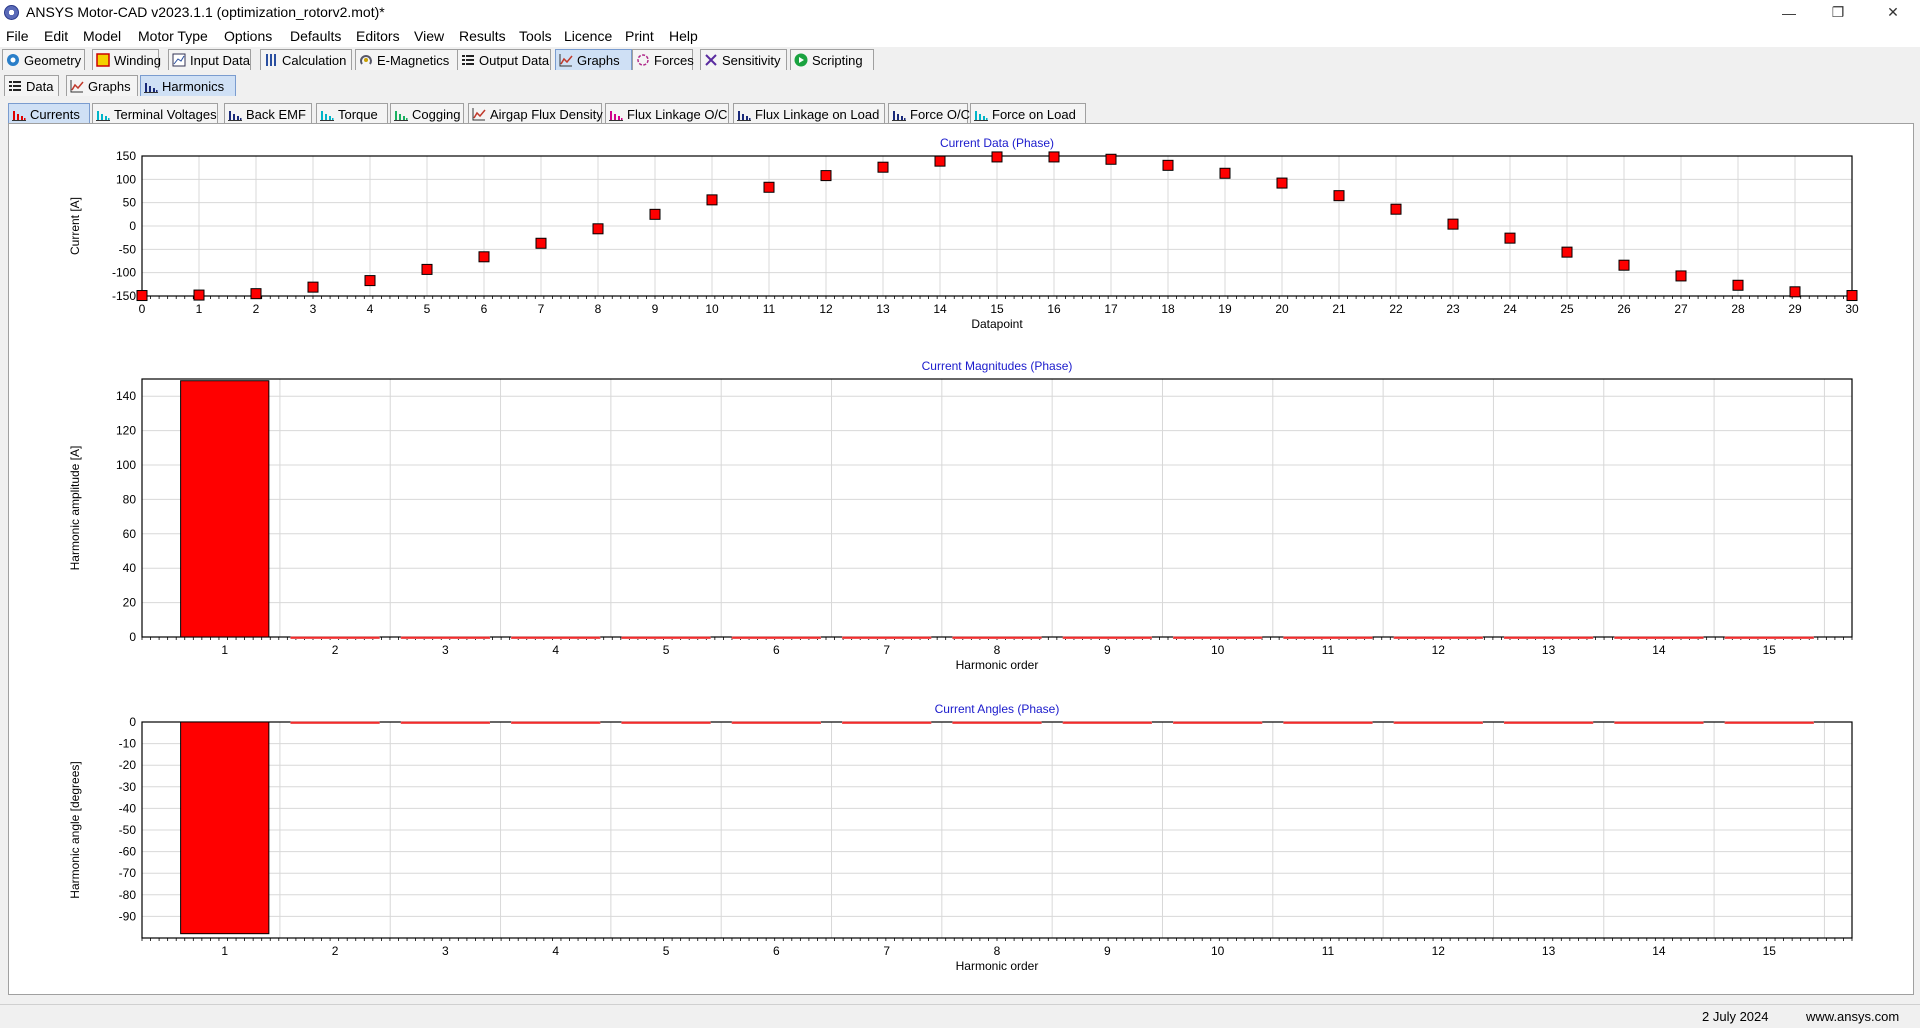  I want to click on tab-currents: Currents, so click(49, 113).